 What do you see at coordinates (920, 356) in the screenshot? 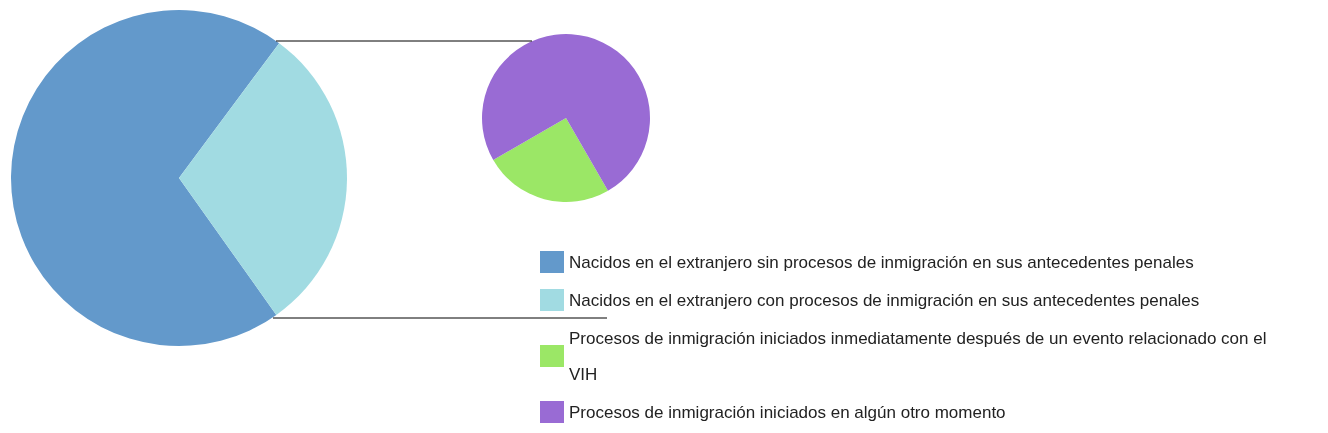
I see `legend-label: Procesos de inmigración iniciados inmediatamente después de un evento relacionado con el VIH` at bounding box center [920, 356].